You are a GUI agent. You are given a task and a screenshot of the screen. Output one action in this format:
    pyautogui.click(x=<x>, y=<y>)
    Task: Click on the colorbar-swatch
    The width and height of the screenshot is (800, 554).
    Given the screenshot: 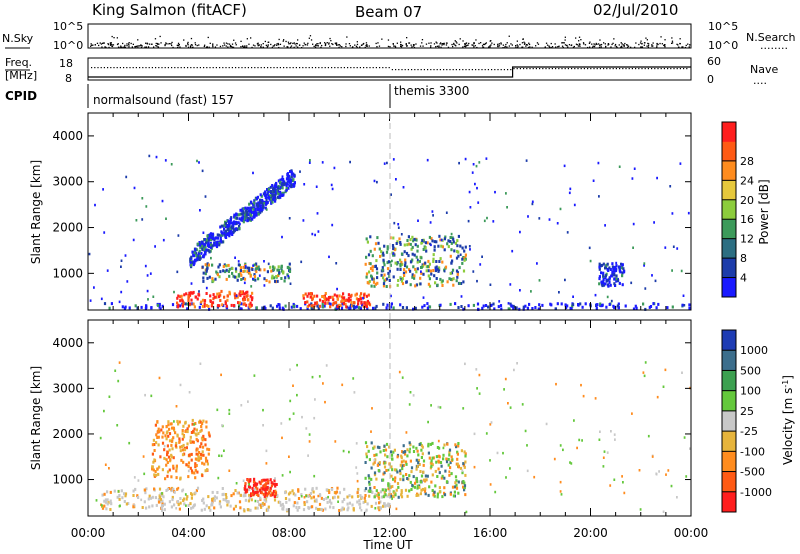 What is the action you would take?
    pyautogui.click(x=729, y=268)
    